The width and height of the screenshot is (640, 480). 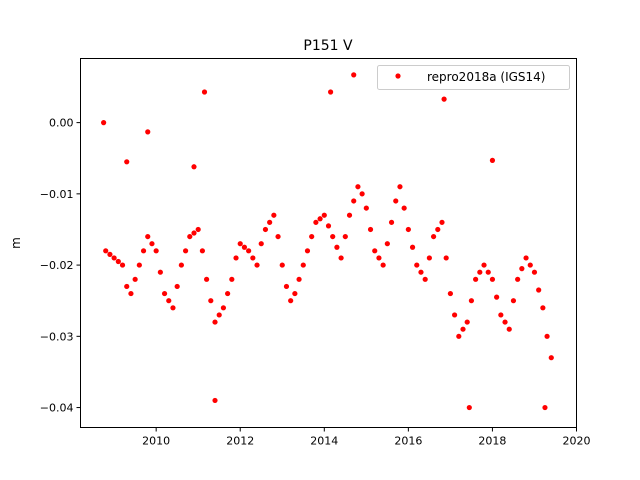 What do you see at coordinates (16, 243) in the screenshot?
I see `y-axis-label: m` at bounding box center [16, 243].